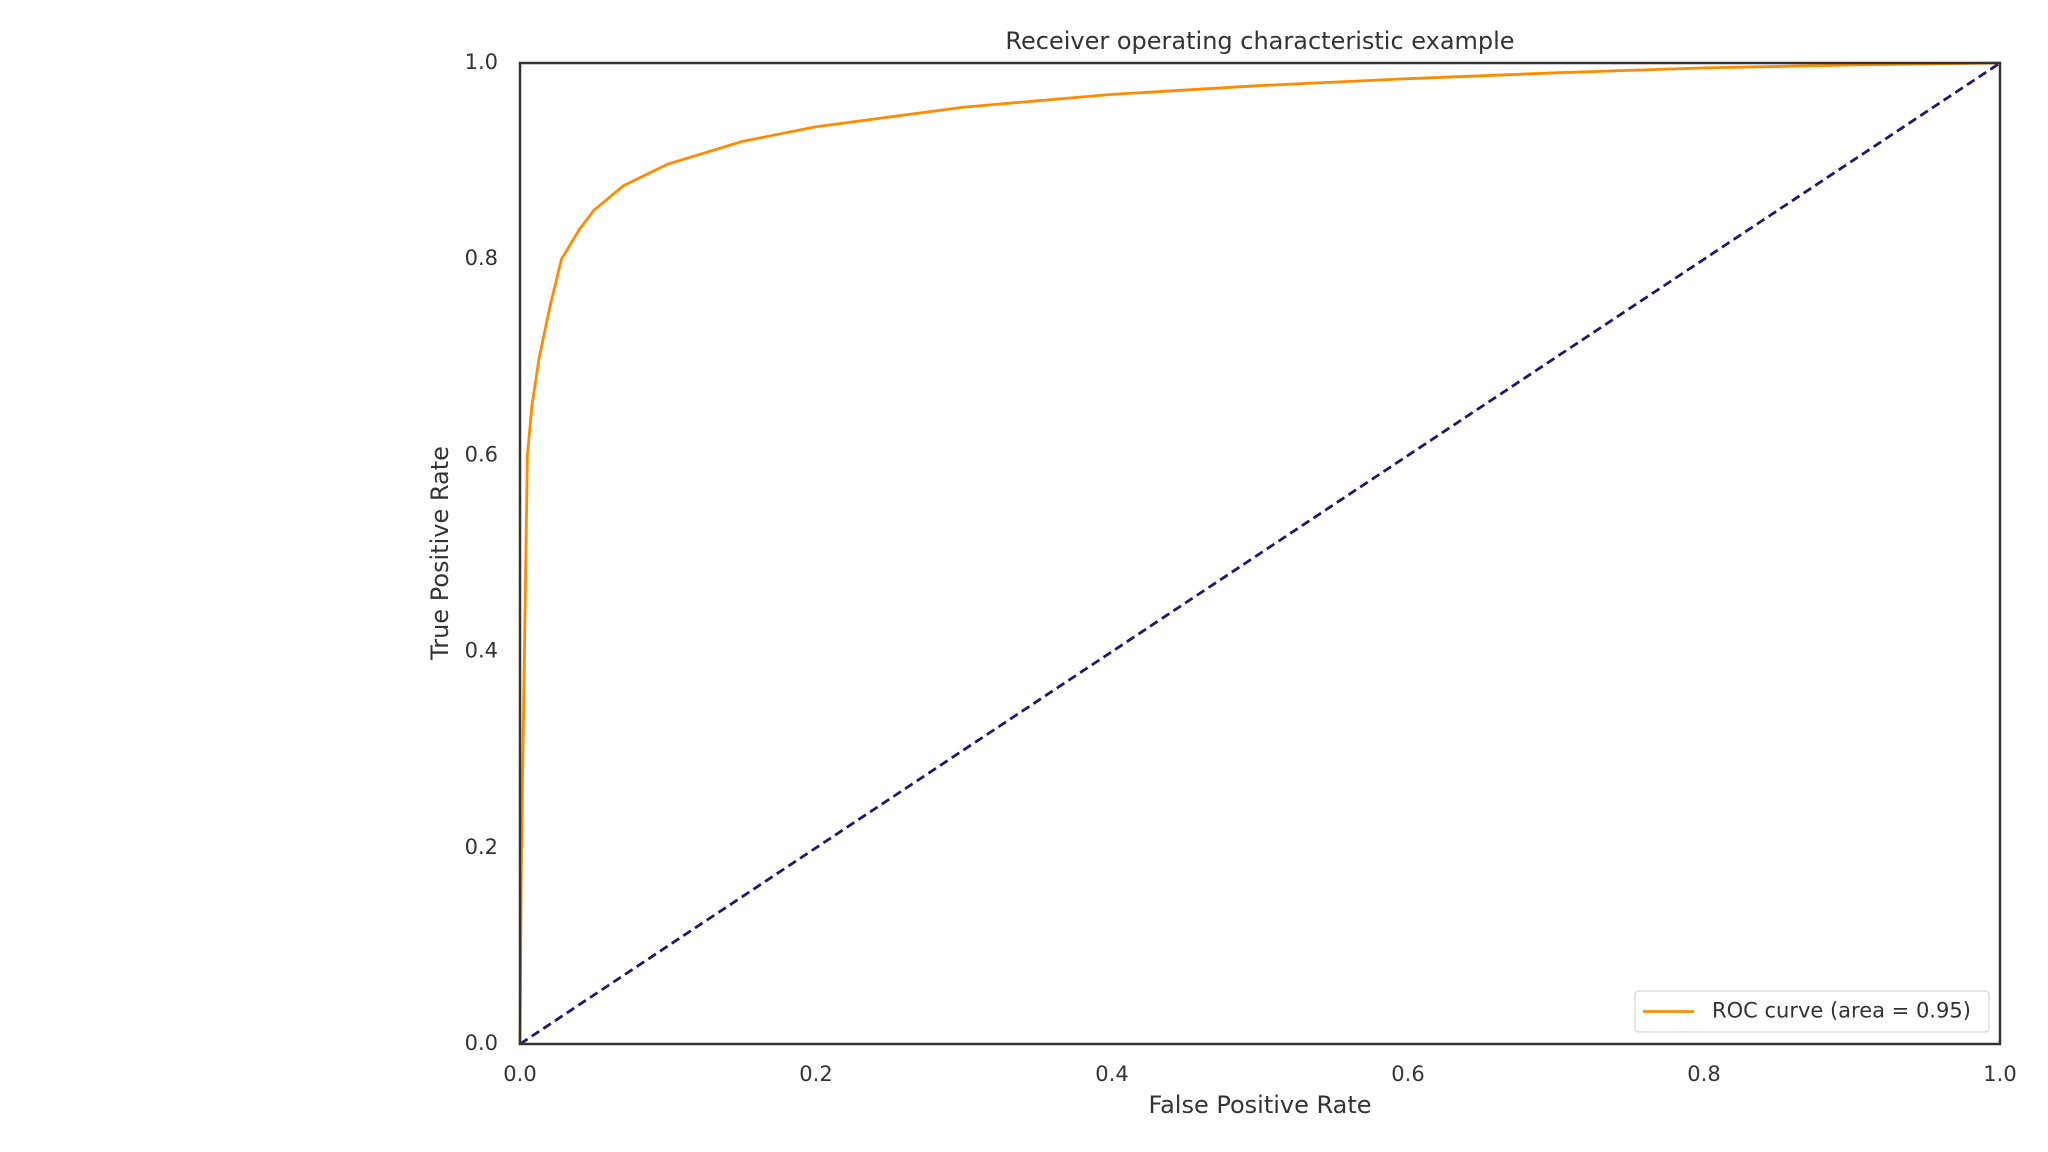 The height and width of the screenshot is (1152, 2048). I want to click on legend: ROC curve (area = 0.95), so click(1812, 1011).